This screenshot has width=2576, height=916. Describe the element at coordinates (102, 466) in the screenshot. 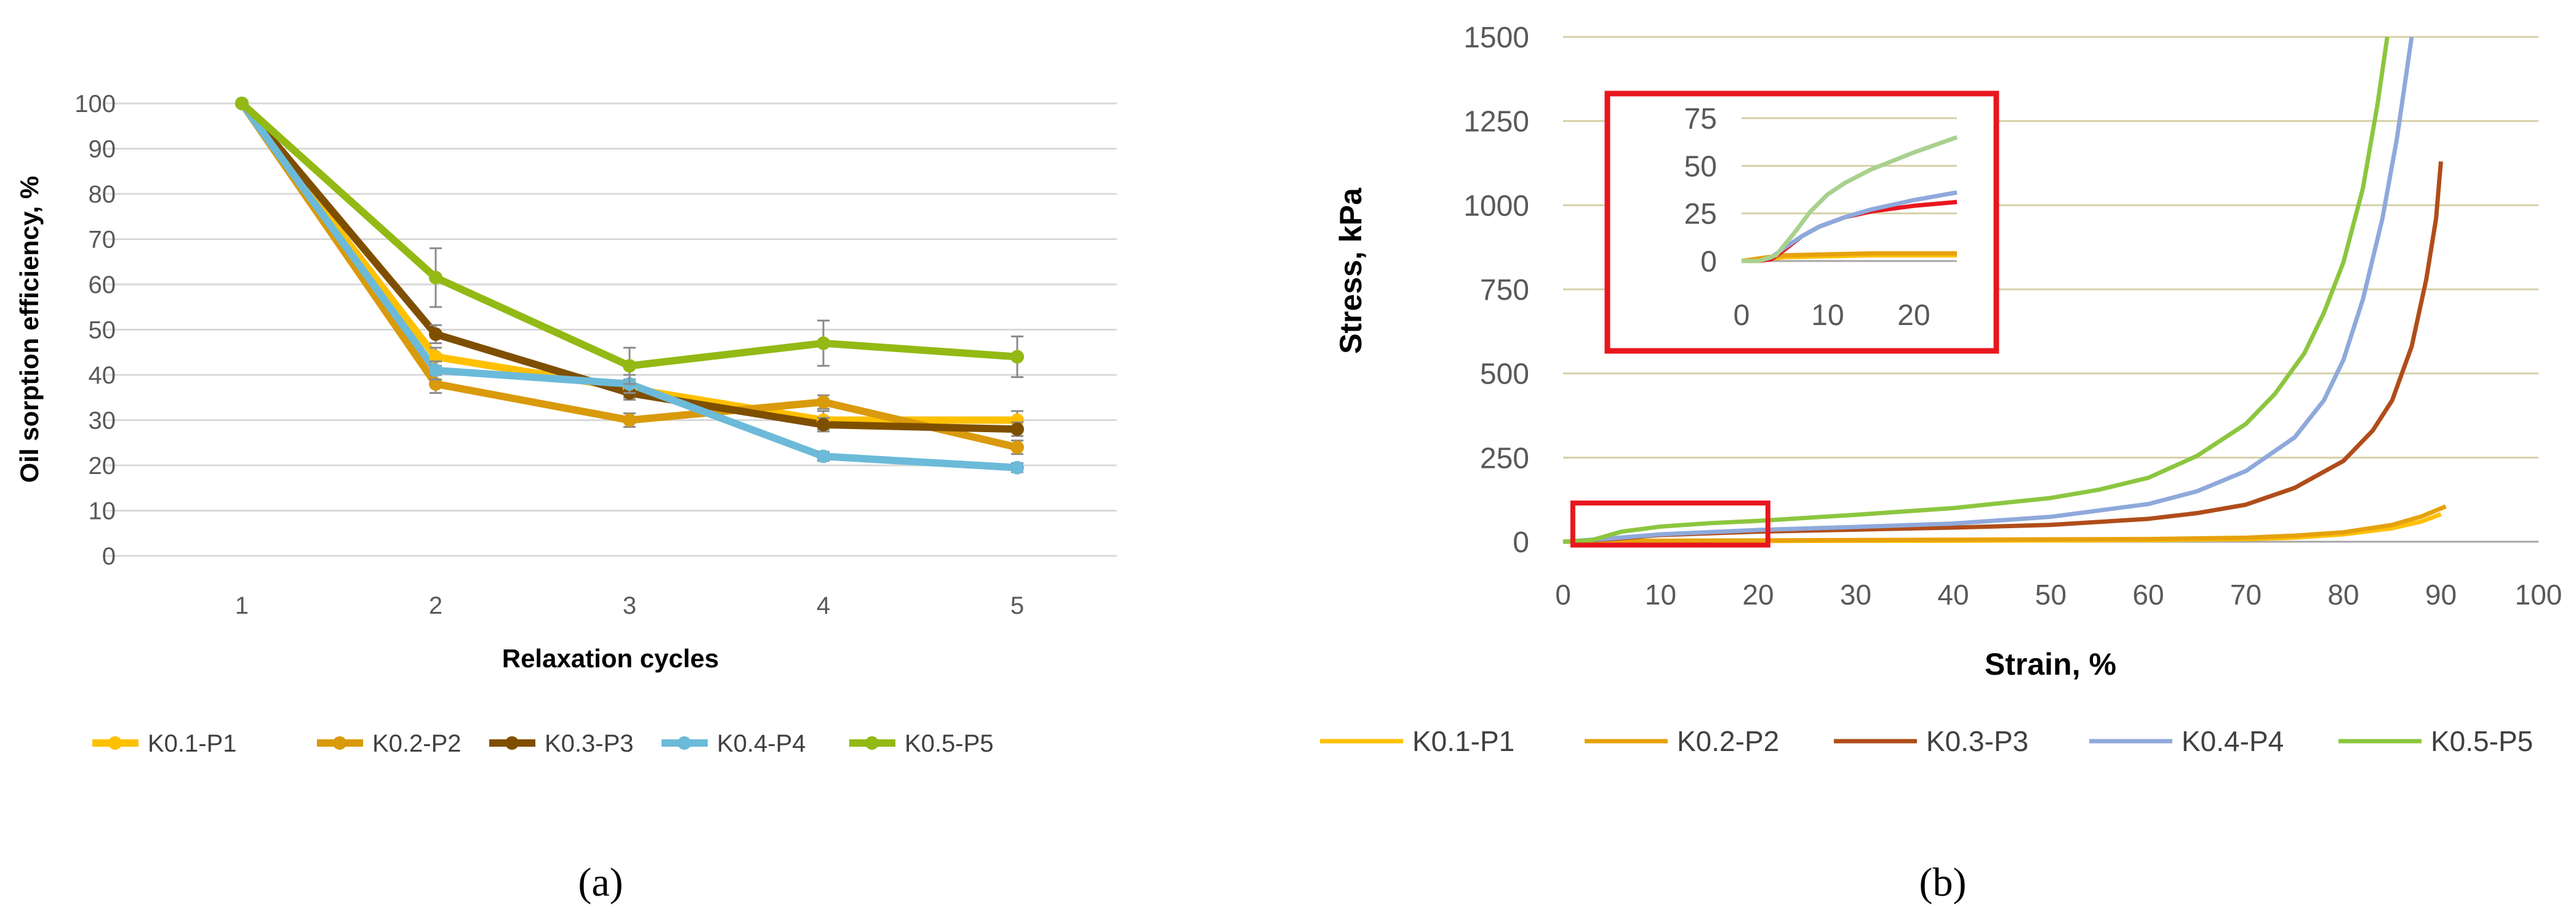

I see `y-tick-label-a: 20` at that location.